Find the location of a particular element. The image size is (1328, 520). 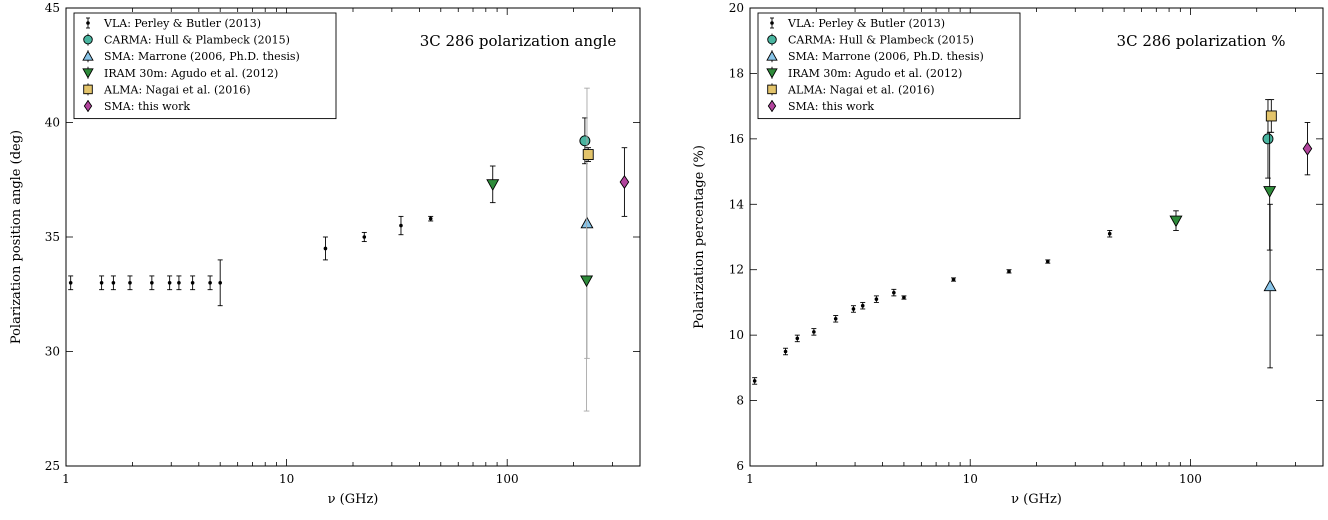

chart-title: 3C 286 polarization angle is located at coordinates (518, 41).